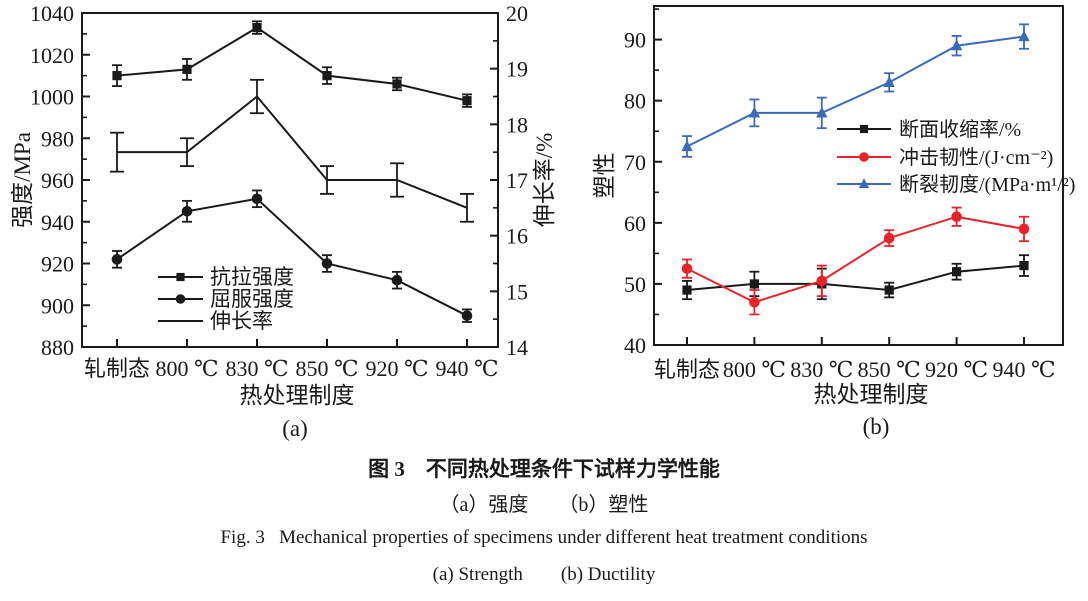 The image size is (1088, 601). I want to click on y-tick-label: 50, so click(635, 284).